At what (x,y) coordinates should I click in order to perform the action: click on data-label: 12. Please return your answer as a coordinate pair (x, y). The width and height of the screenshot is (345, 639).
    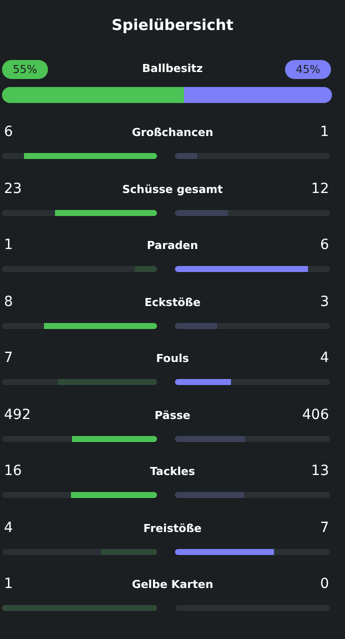
    Looking at the image, I should click on (320, 188).